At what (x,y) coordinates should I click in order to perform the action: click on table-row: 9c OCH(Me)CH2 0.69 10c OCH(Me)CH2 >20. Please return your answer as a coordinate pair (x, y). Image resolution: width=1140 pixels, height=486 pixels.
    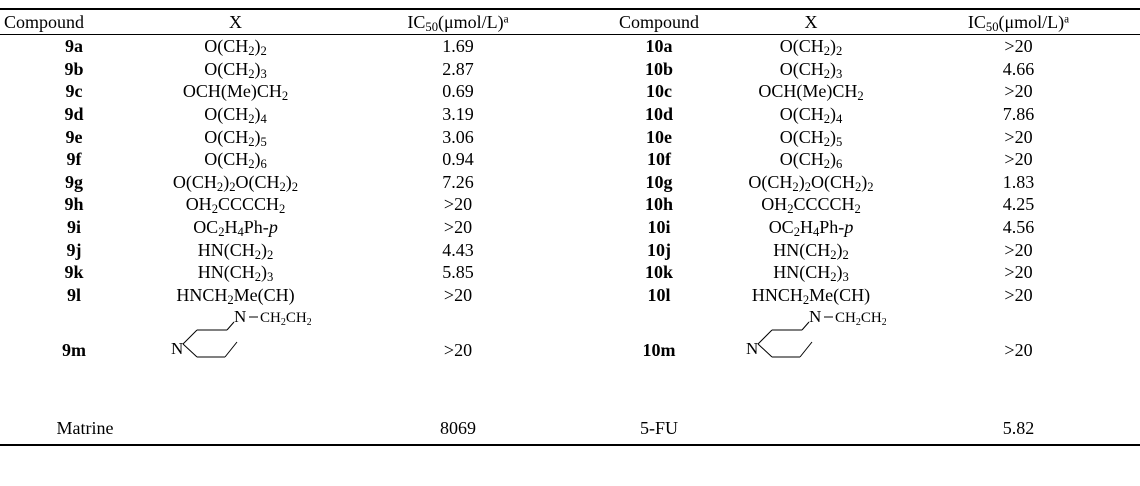
    Looking at the image, I should click on (570, 92).